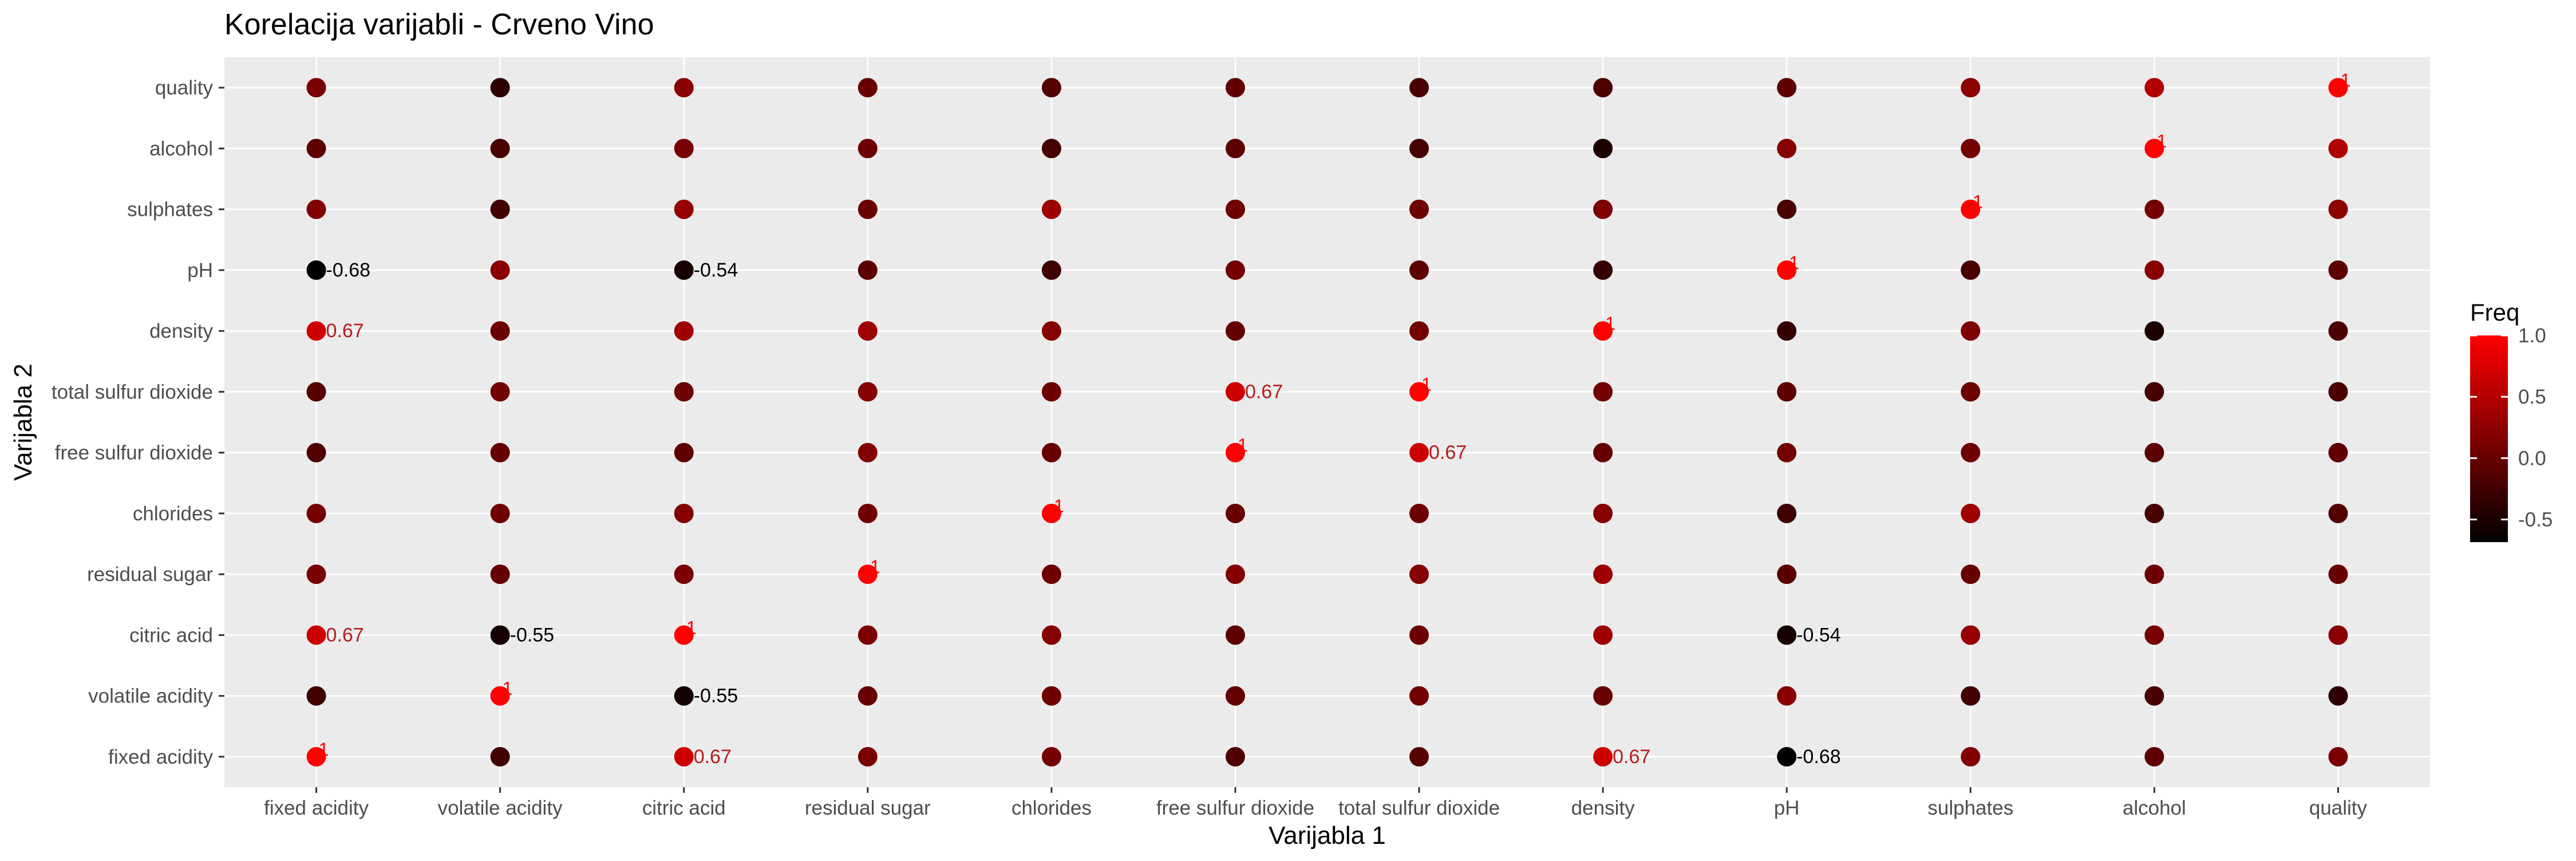  What do you see at coordinates (1235, 513) in the screenshot?
I see `point-free-sulfur-dioxide-vs-chlorides` at bounding box center [1235, 513].